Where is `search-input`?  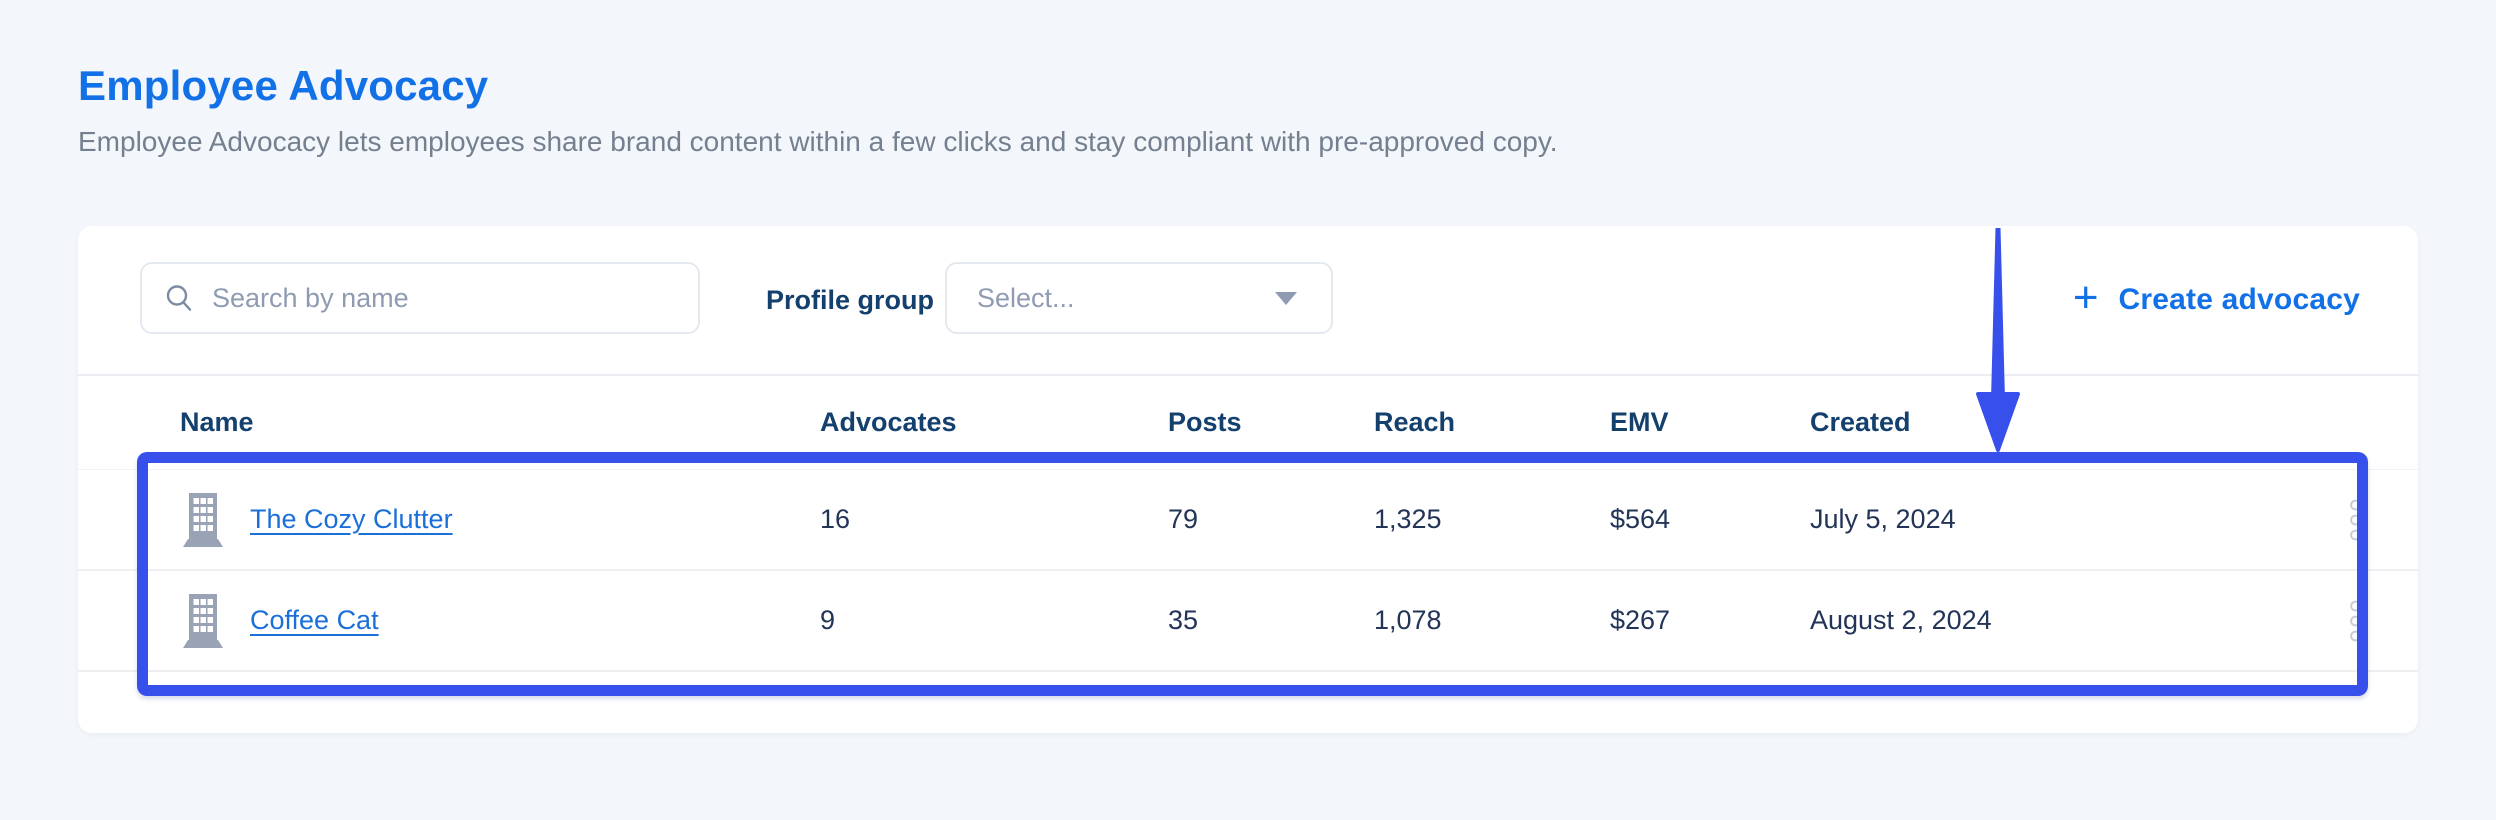
search-input is located at coordinates (444, 298).